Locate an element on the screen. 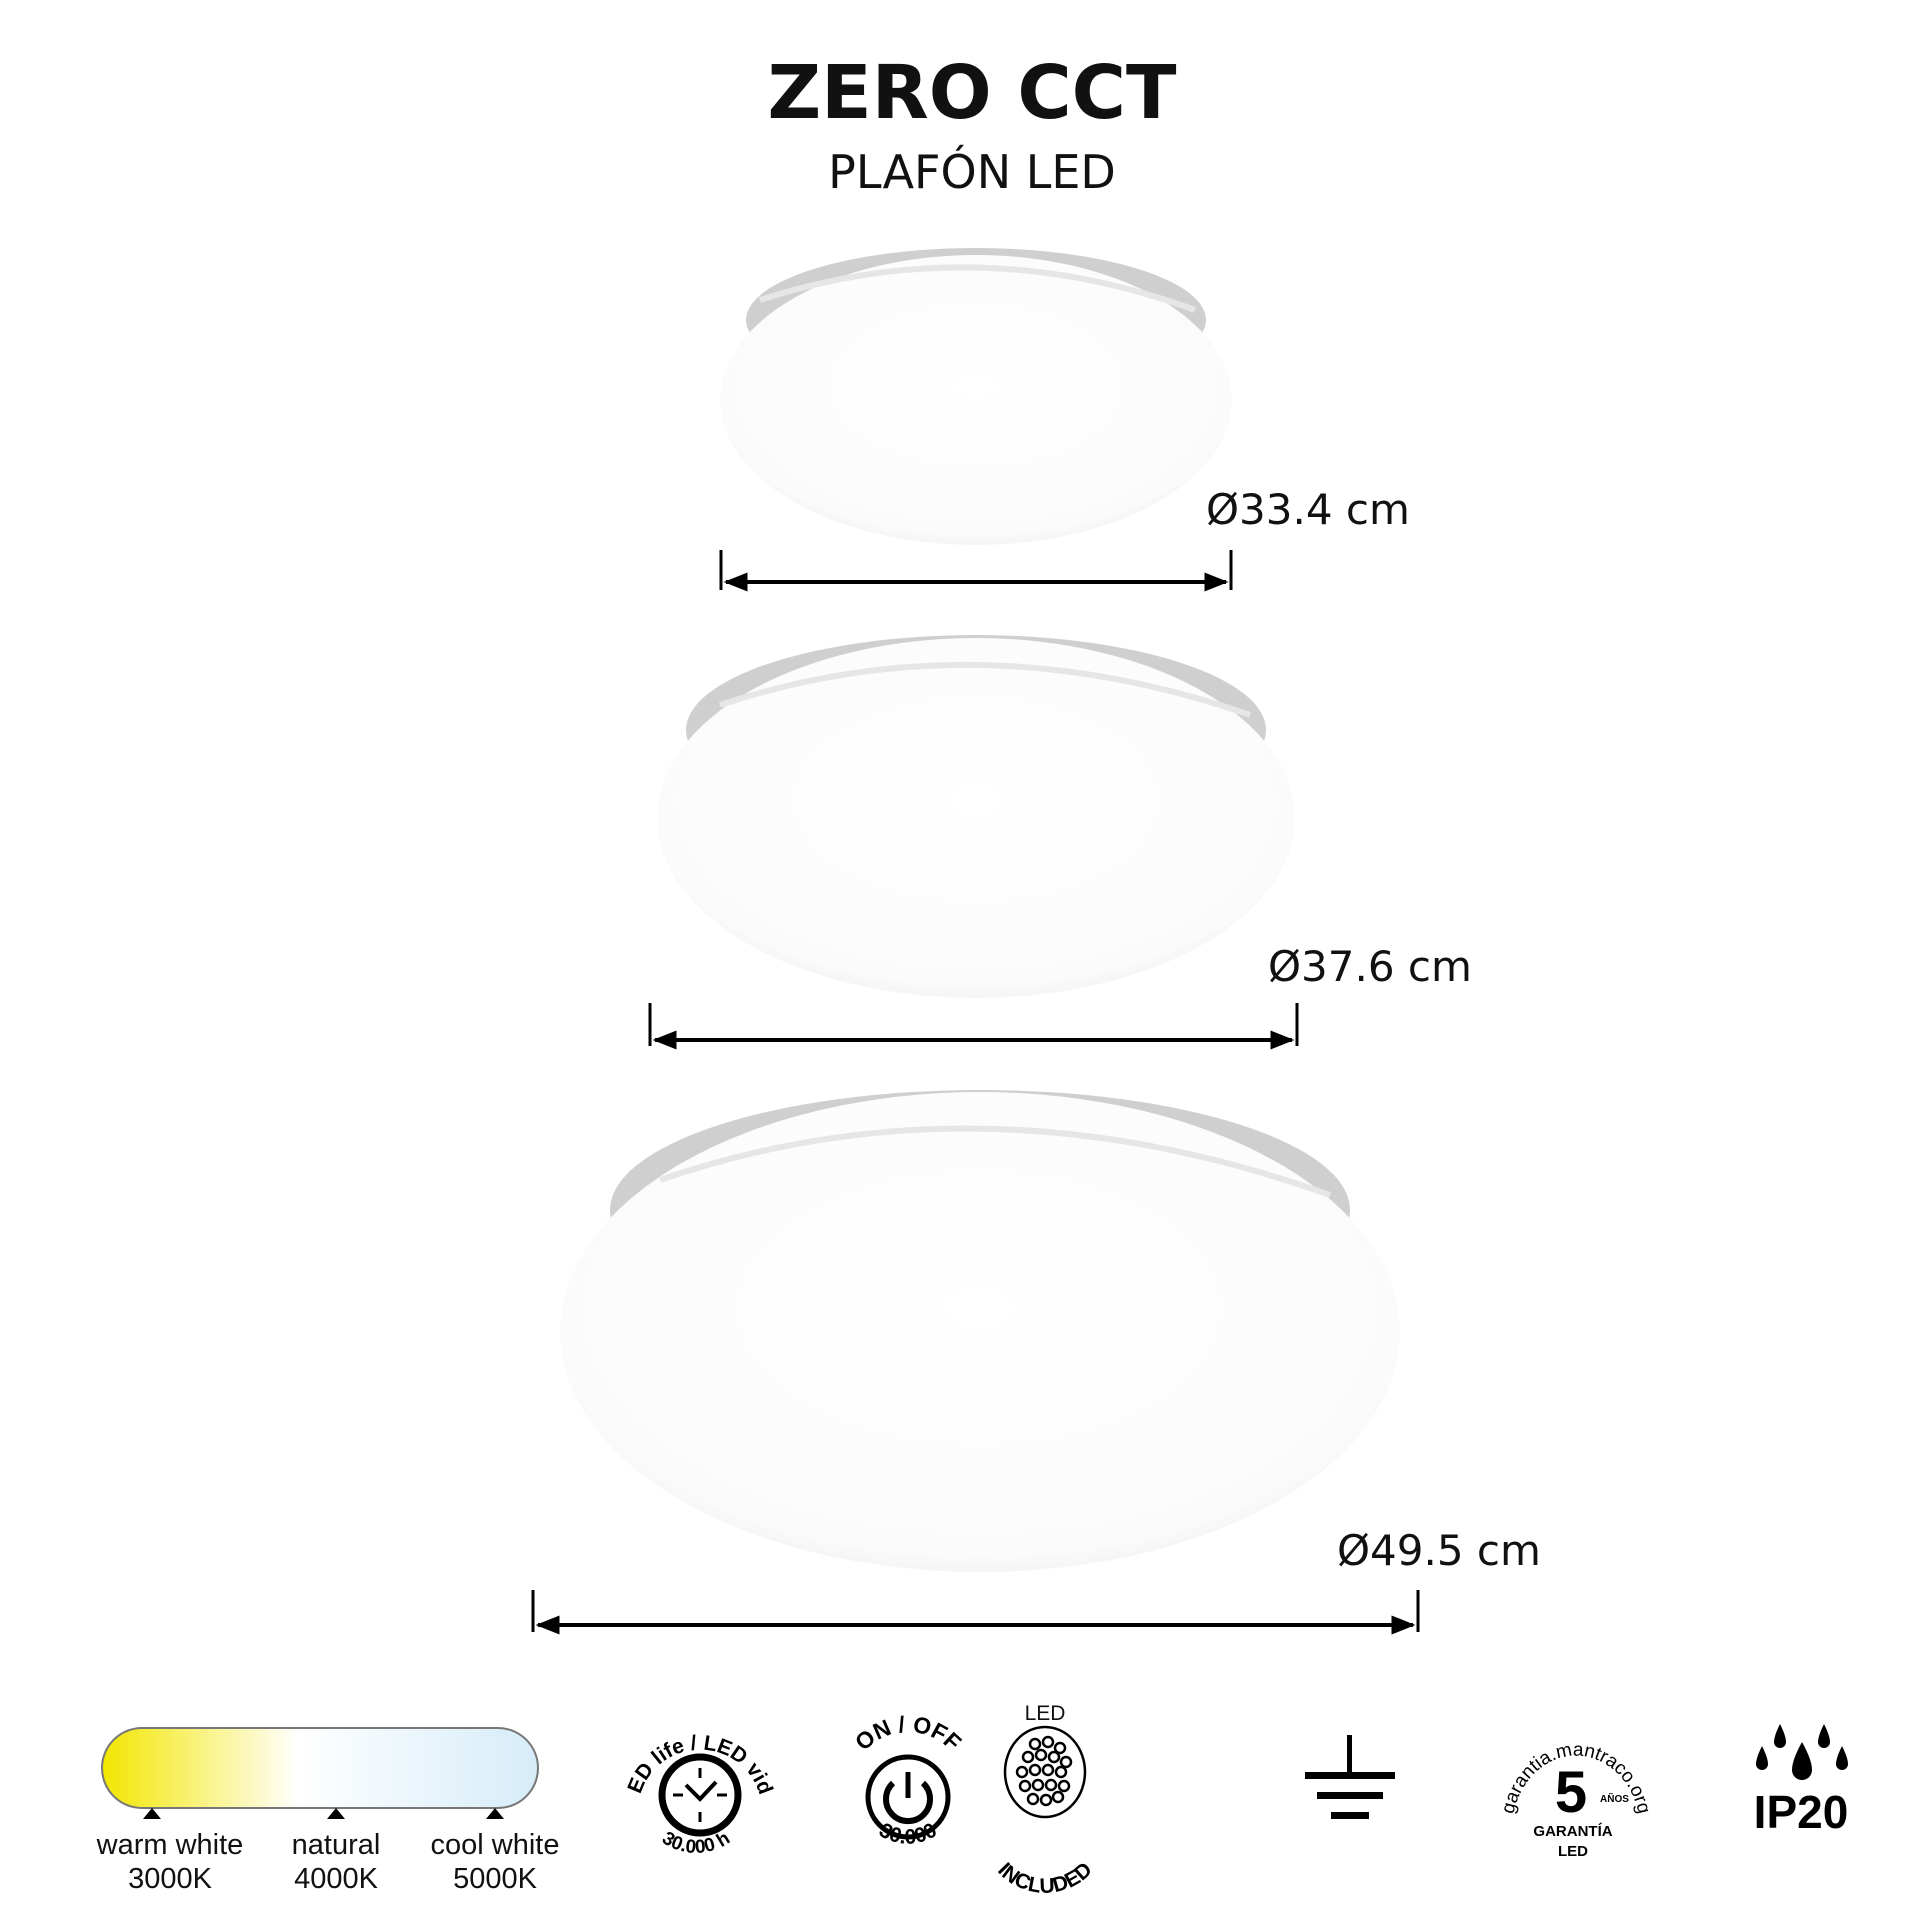  diameter-label-large: Ø49.5 cm is located at coordinates (1439, 1550).